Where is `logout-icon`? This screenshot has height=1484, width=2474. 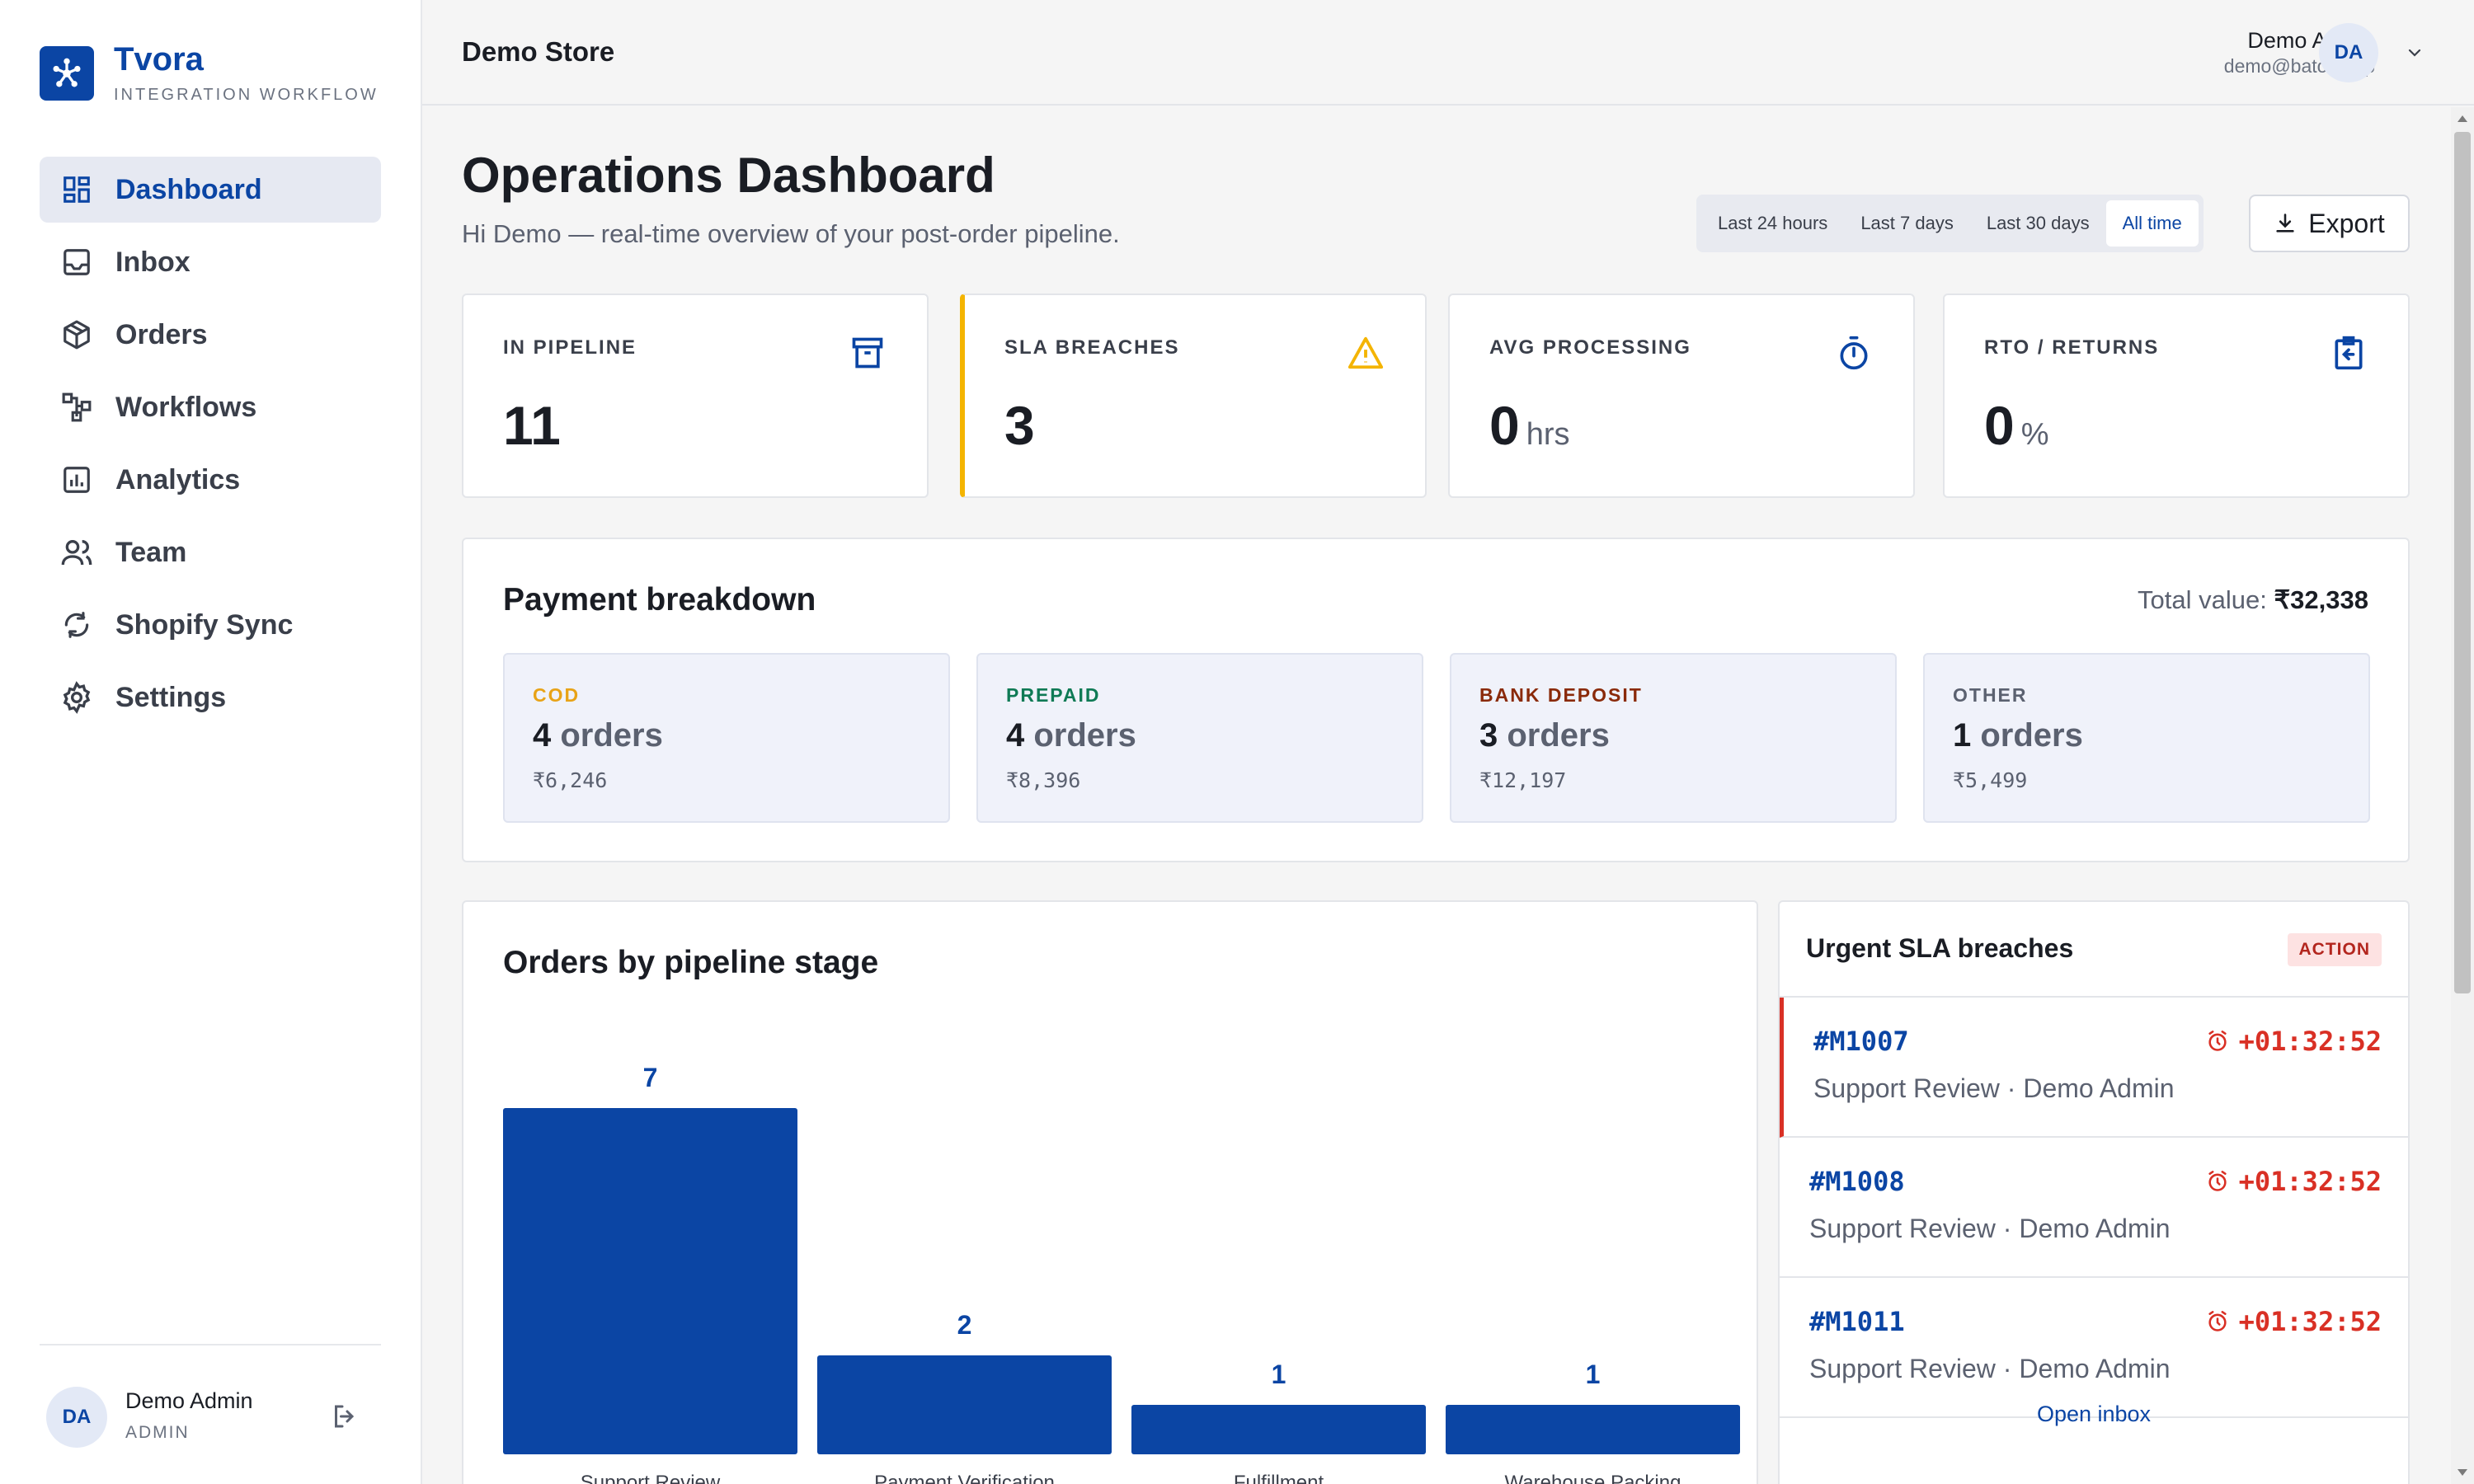
logout-icon is located at coordinates (345, 1416).